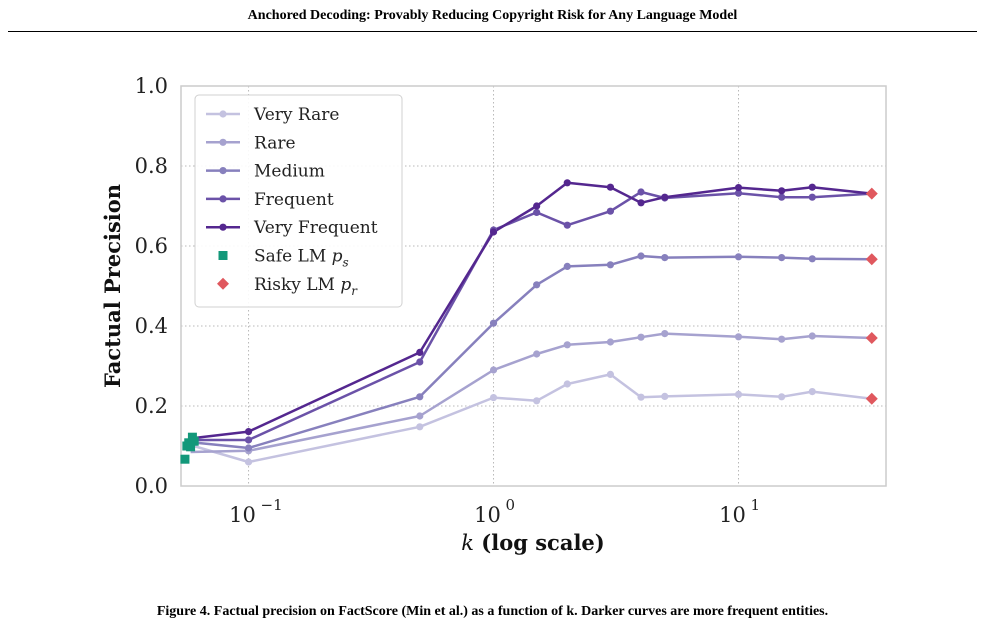  Describe the element at coordinates (151, 486) in the screenshot. I see `y-tick-label: 0.0` at that location.